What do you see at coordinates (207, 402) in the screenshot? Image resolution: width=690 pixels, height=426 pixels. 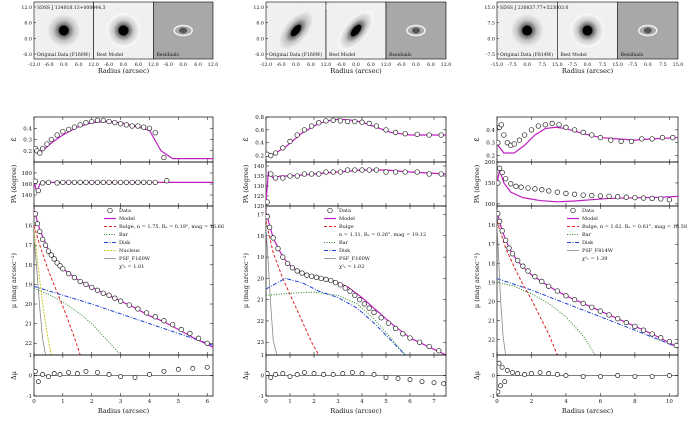 I see `x-tick-label: 6` at bounding box center [207, 402].